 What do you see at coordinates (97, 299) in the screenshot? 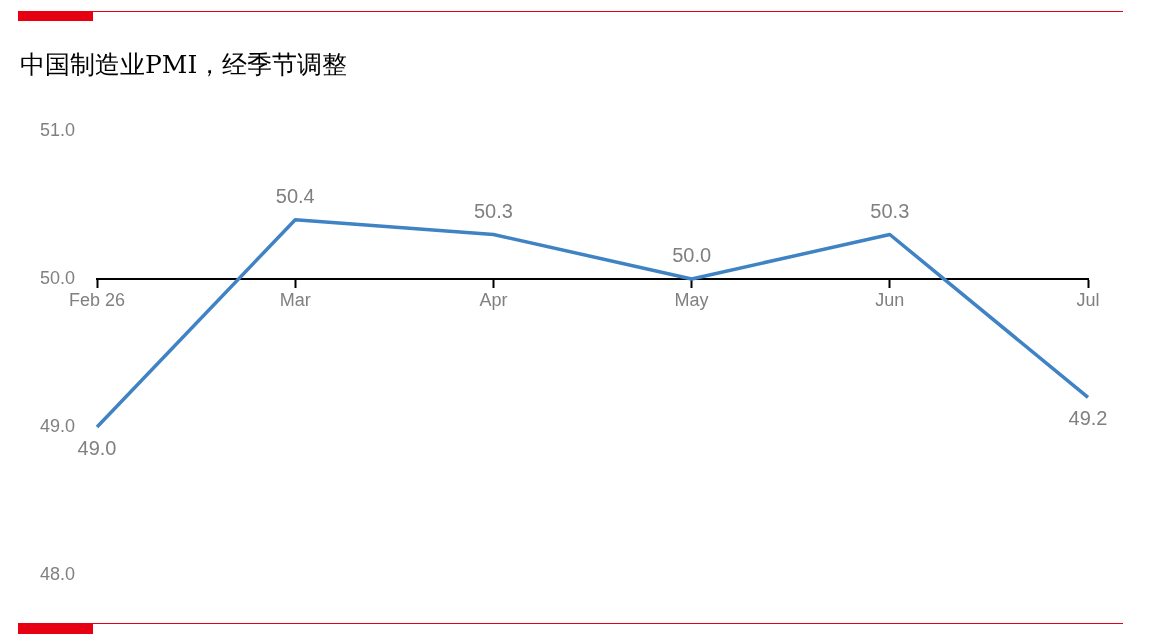
I see `x-tick-label: Feb 26` at bounding box center [97, 299].